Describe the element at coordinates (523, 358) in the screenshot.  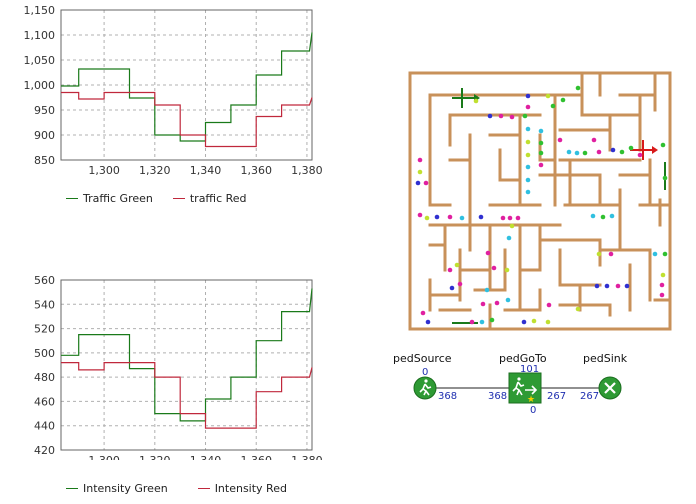
I see `pedgoto-label: pedGoTo` at that location.